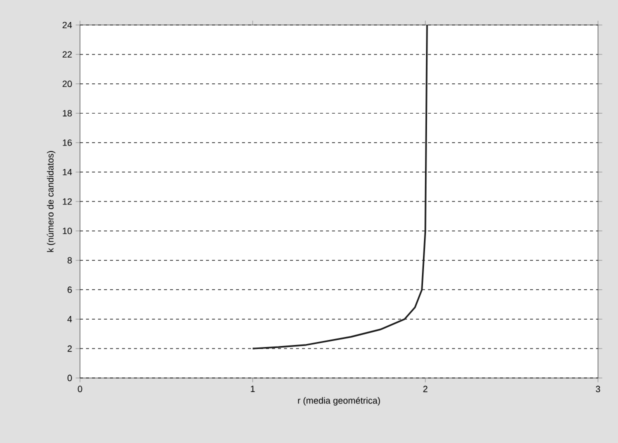 This screenshot has width=618, height=443. Describe the element at coordinates (70, 289) in the screenshot. I see `y-tick-label: 6` at that location.